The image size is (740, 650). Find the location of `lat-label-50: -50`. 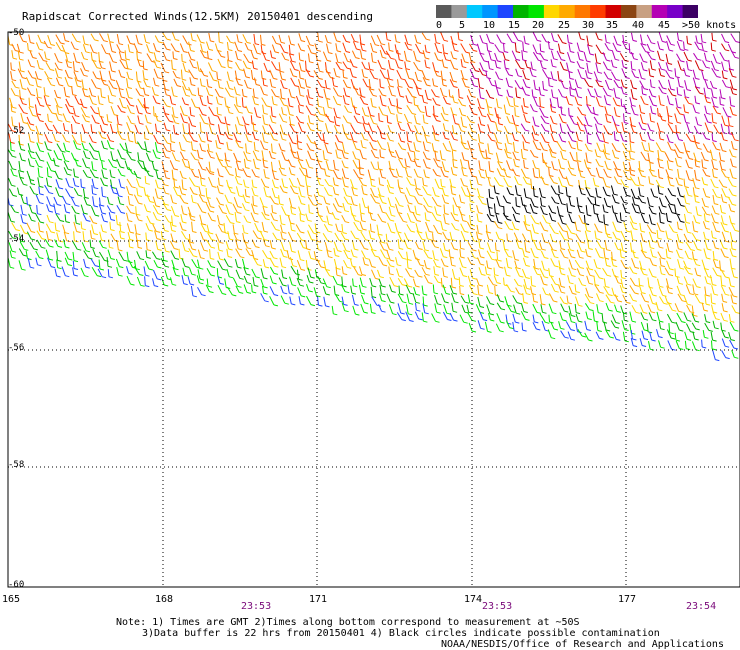

lat-label-50: -50 is located at coordinates (16, 33).